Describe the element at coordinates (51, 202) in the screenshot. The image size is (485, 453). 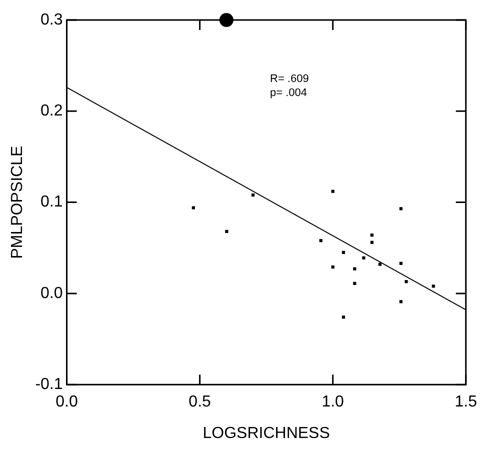
I see `y-tick-label: 0.1` at that location.